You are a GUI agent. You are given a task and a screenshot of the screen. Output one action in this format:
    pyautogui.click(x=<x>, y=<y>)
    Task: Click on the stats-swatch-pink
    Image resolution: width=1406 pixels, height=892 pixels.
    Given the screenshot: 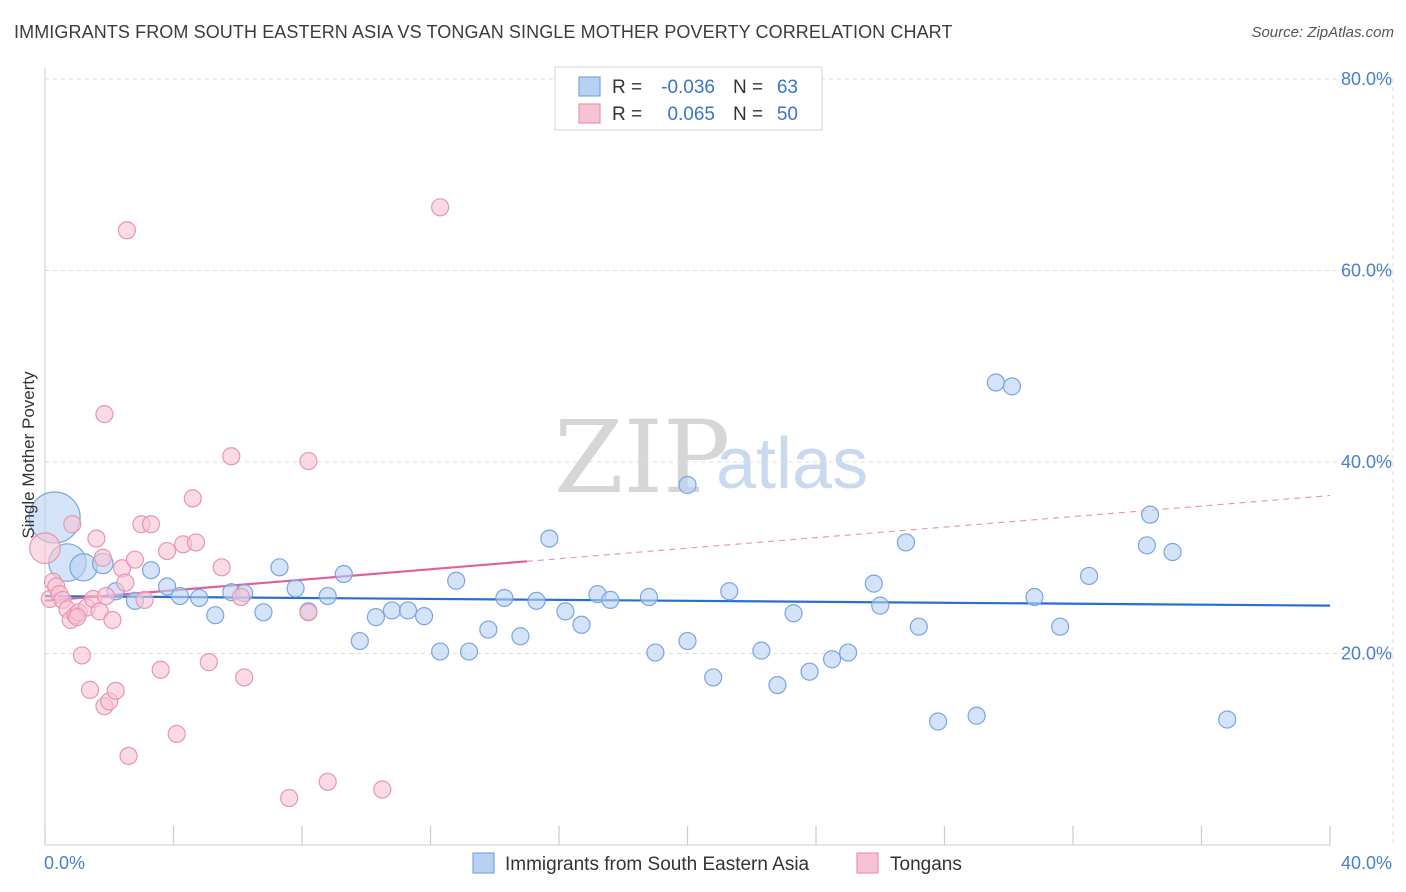 What is the action you would take?
    pyautogui.click(x=589, y=113)
    